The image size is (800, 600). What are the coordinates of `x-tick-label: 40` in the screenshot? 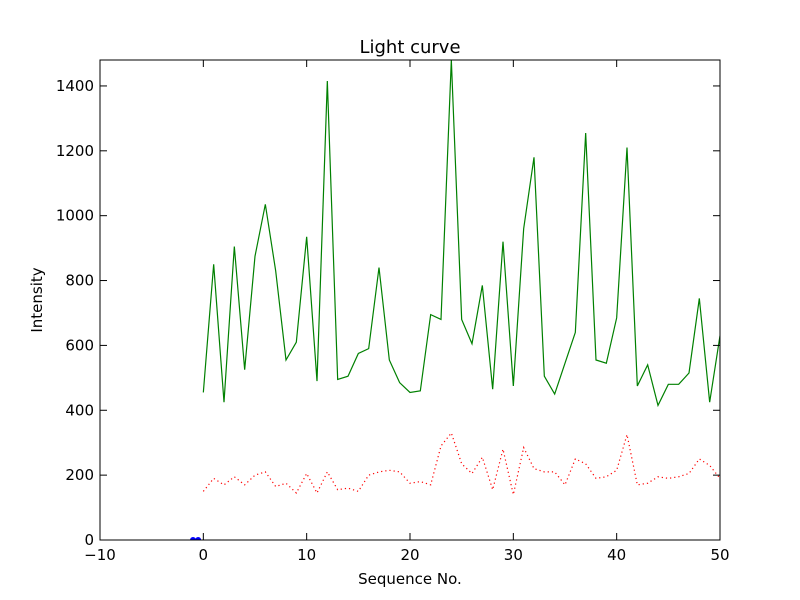 It's located at (616, 555).